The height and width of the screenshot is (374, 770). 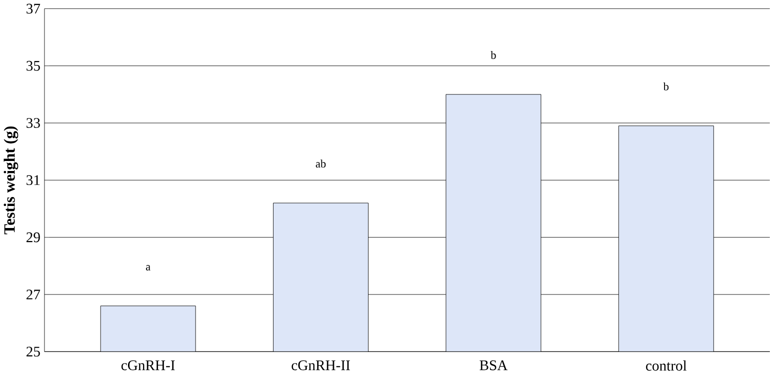 I want to click on y-tick-label: 35, so click(x=33, y=65).